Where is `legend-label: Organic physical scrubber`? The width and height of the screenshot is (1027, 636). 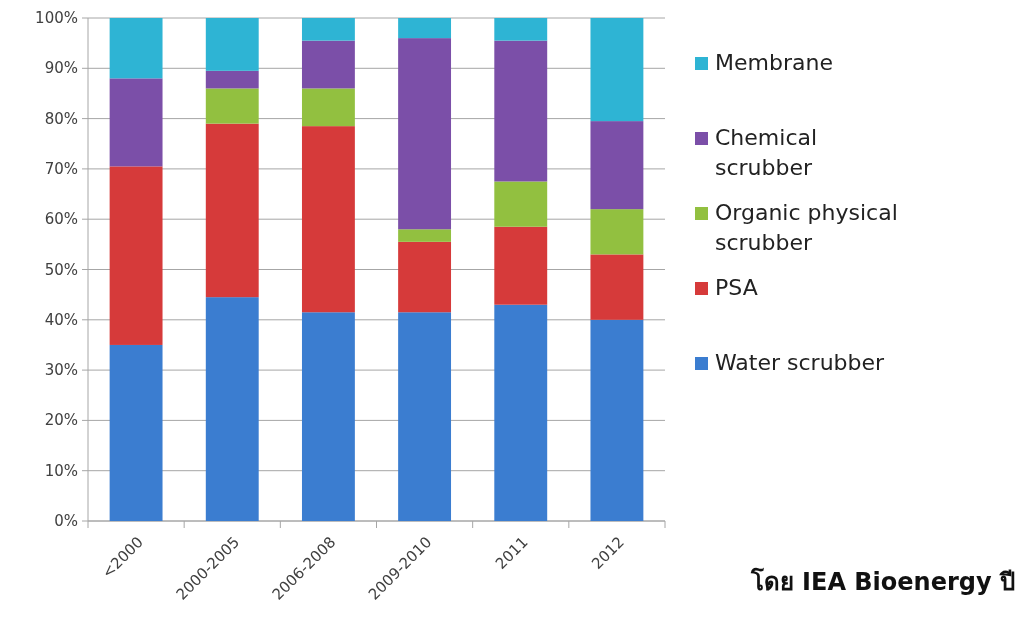 legend-label: Organic physical scrubber is located at coordinates (806, 227).